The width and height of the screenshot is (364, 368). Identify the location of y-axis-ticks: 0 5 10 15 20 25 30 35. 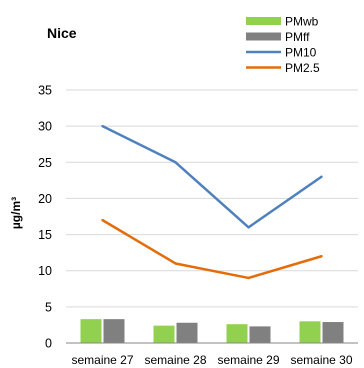
(45, 217).